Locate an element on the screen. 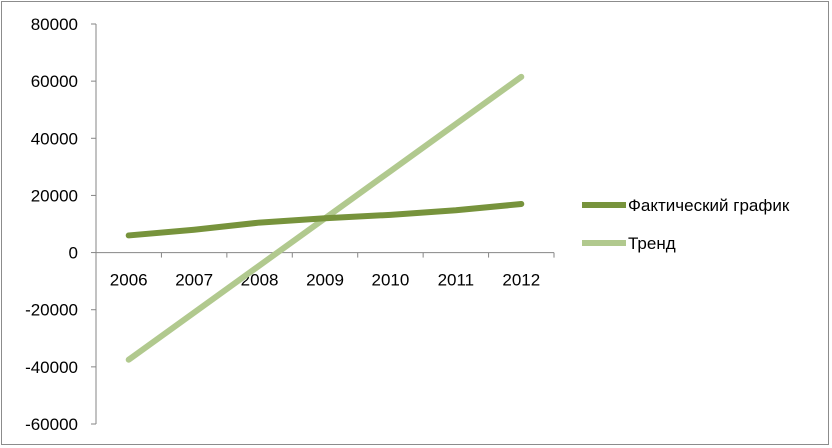 The width and height of the screenshot is (832, 448). y-tick-label: 0 is located at coordinates (73, 253).